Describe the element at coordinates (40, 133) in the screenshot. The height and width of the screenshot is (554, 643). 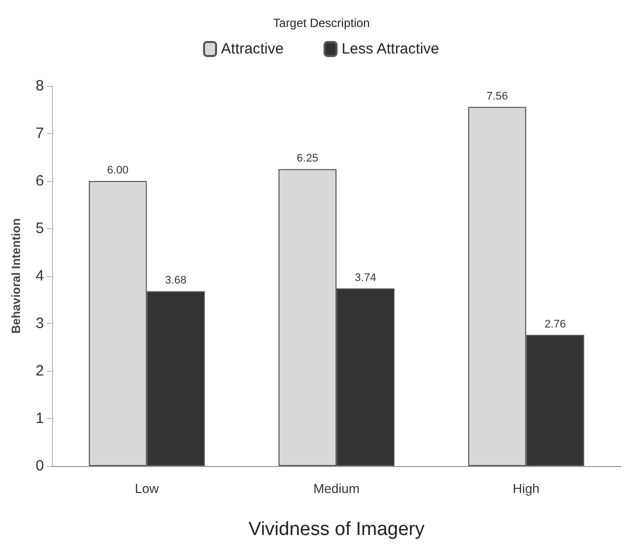
I see `y-tick-label: 7` at that location.